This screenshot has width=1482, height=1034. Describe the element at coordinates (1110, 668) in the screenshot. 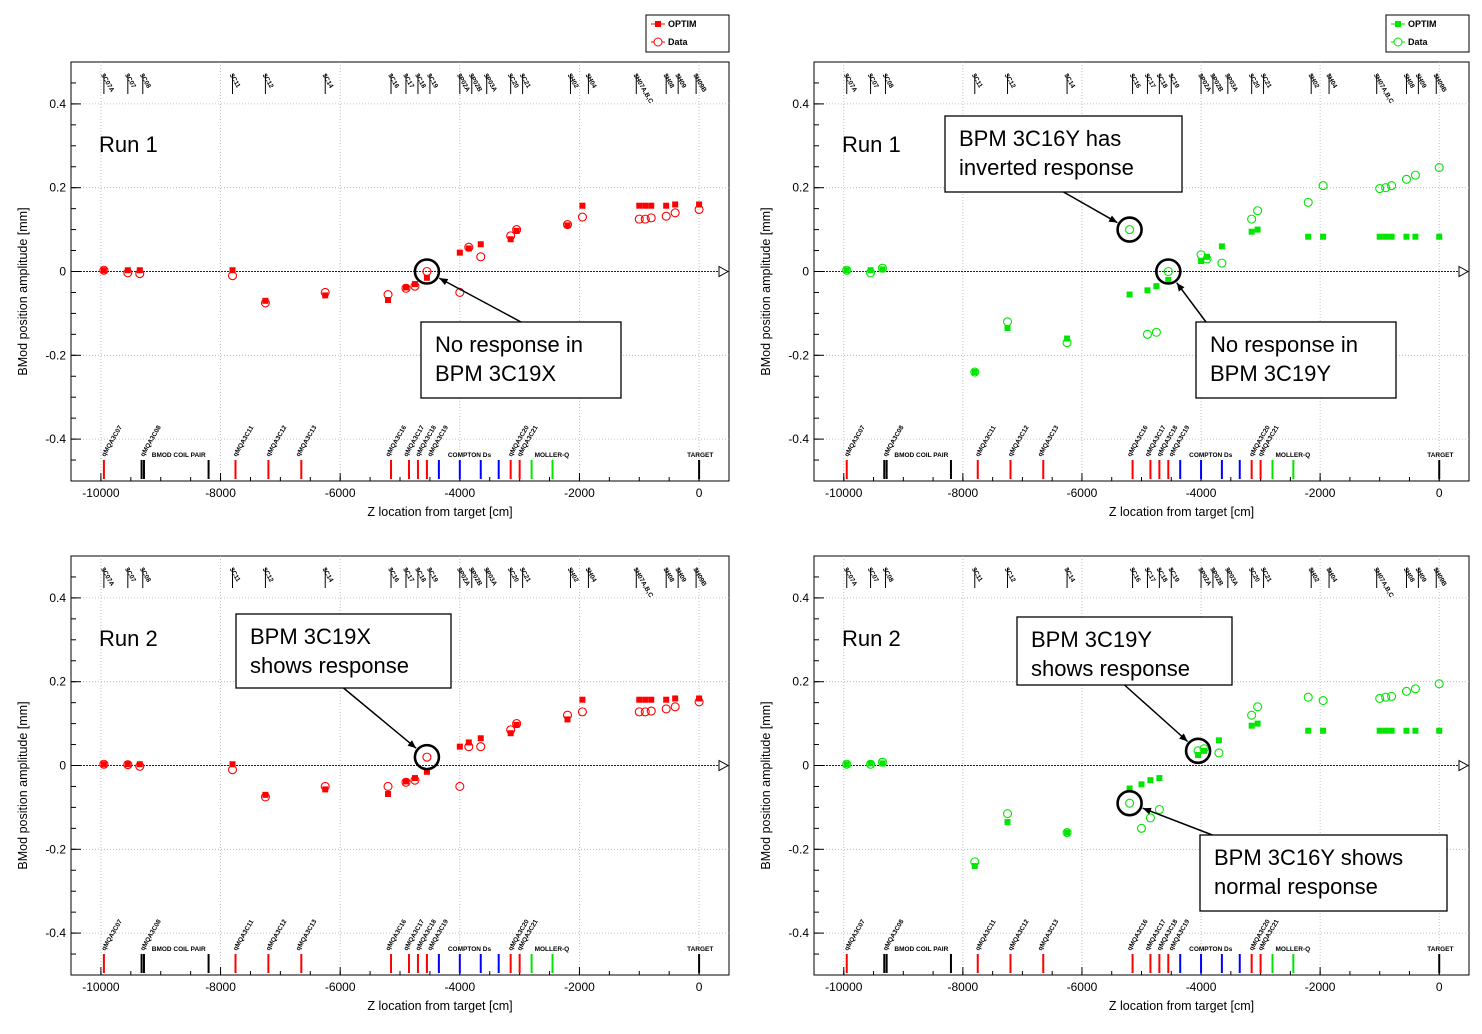

I see `annotation-text: shows response` at that location.